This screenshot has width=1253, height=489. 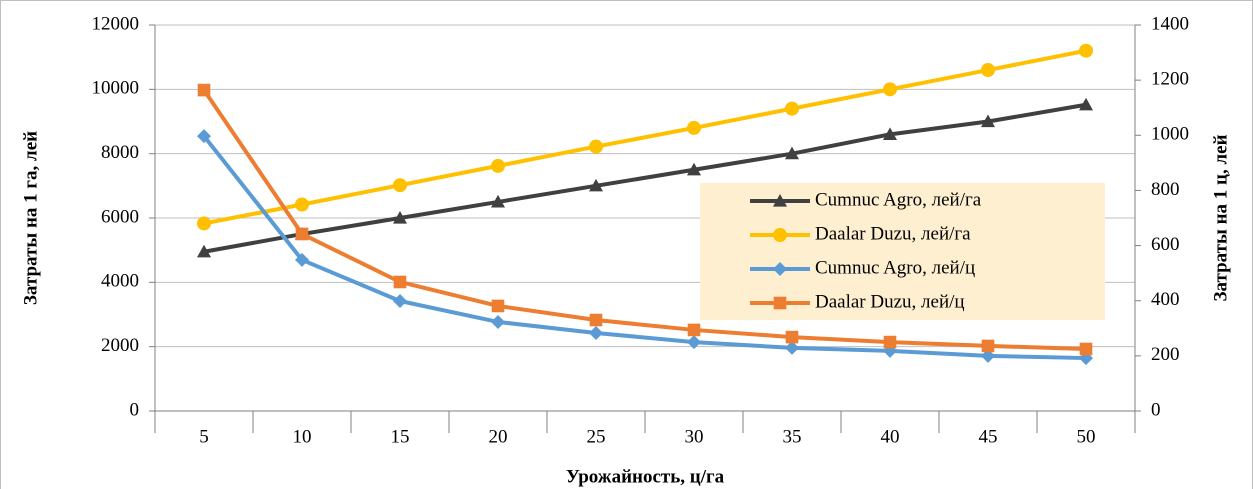 I want to click on x-axis-label: Урожайность, ц/га, so click(x=645, y=476).